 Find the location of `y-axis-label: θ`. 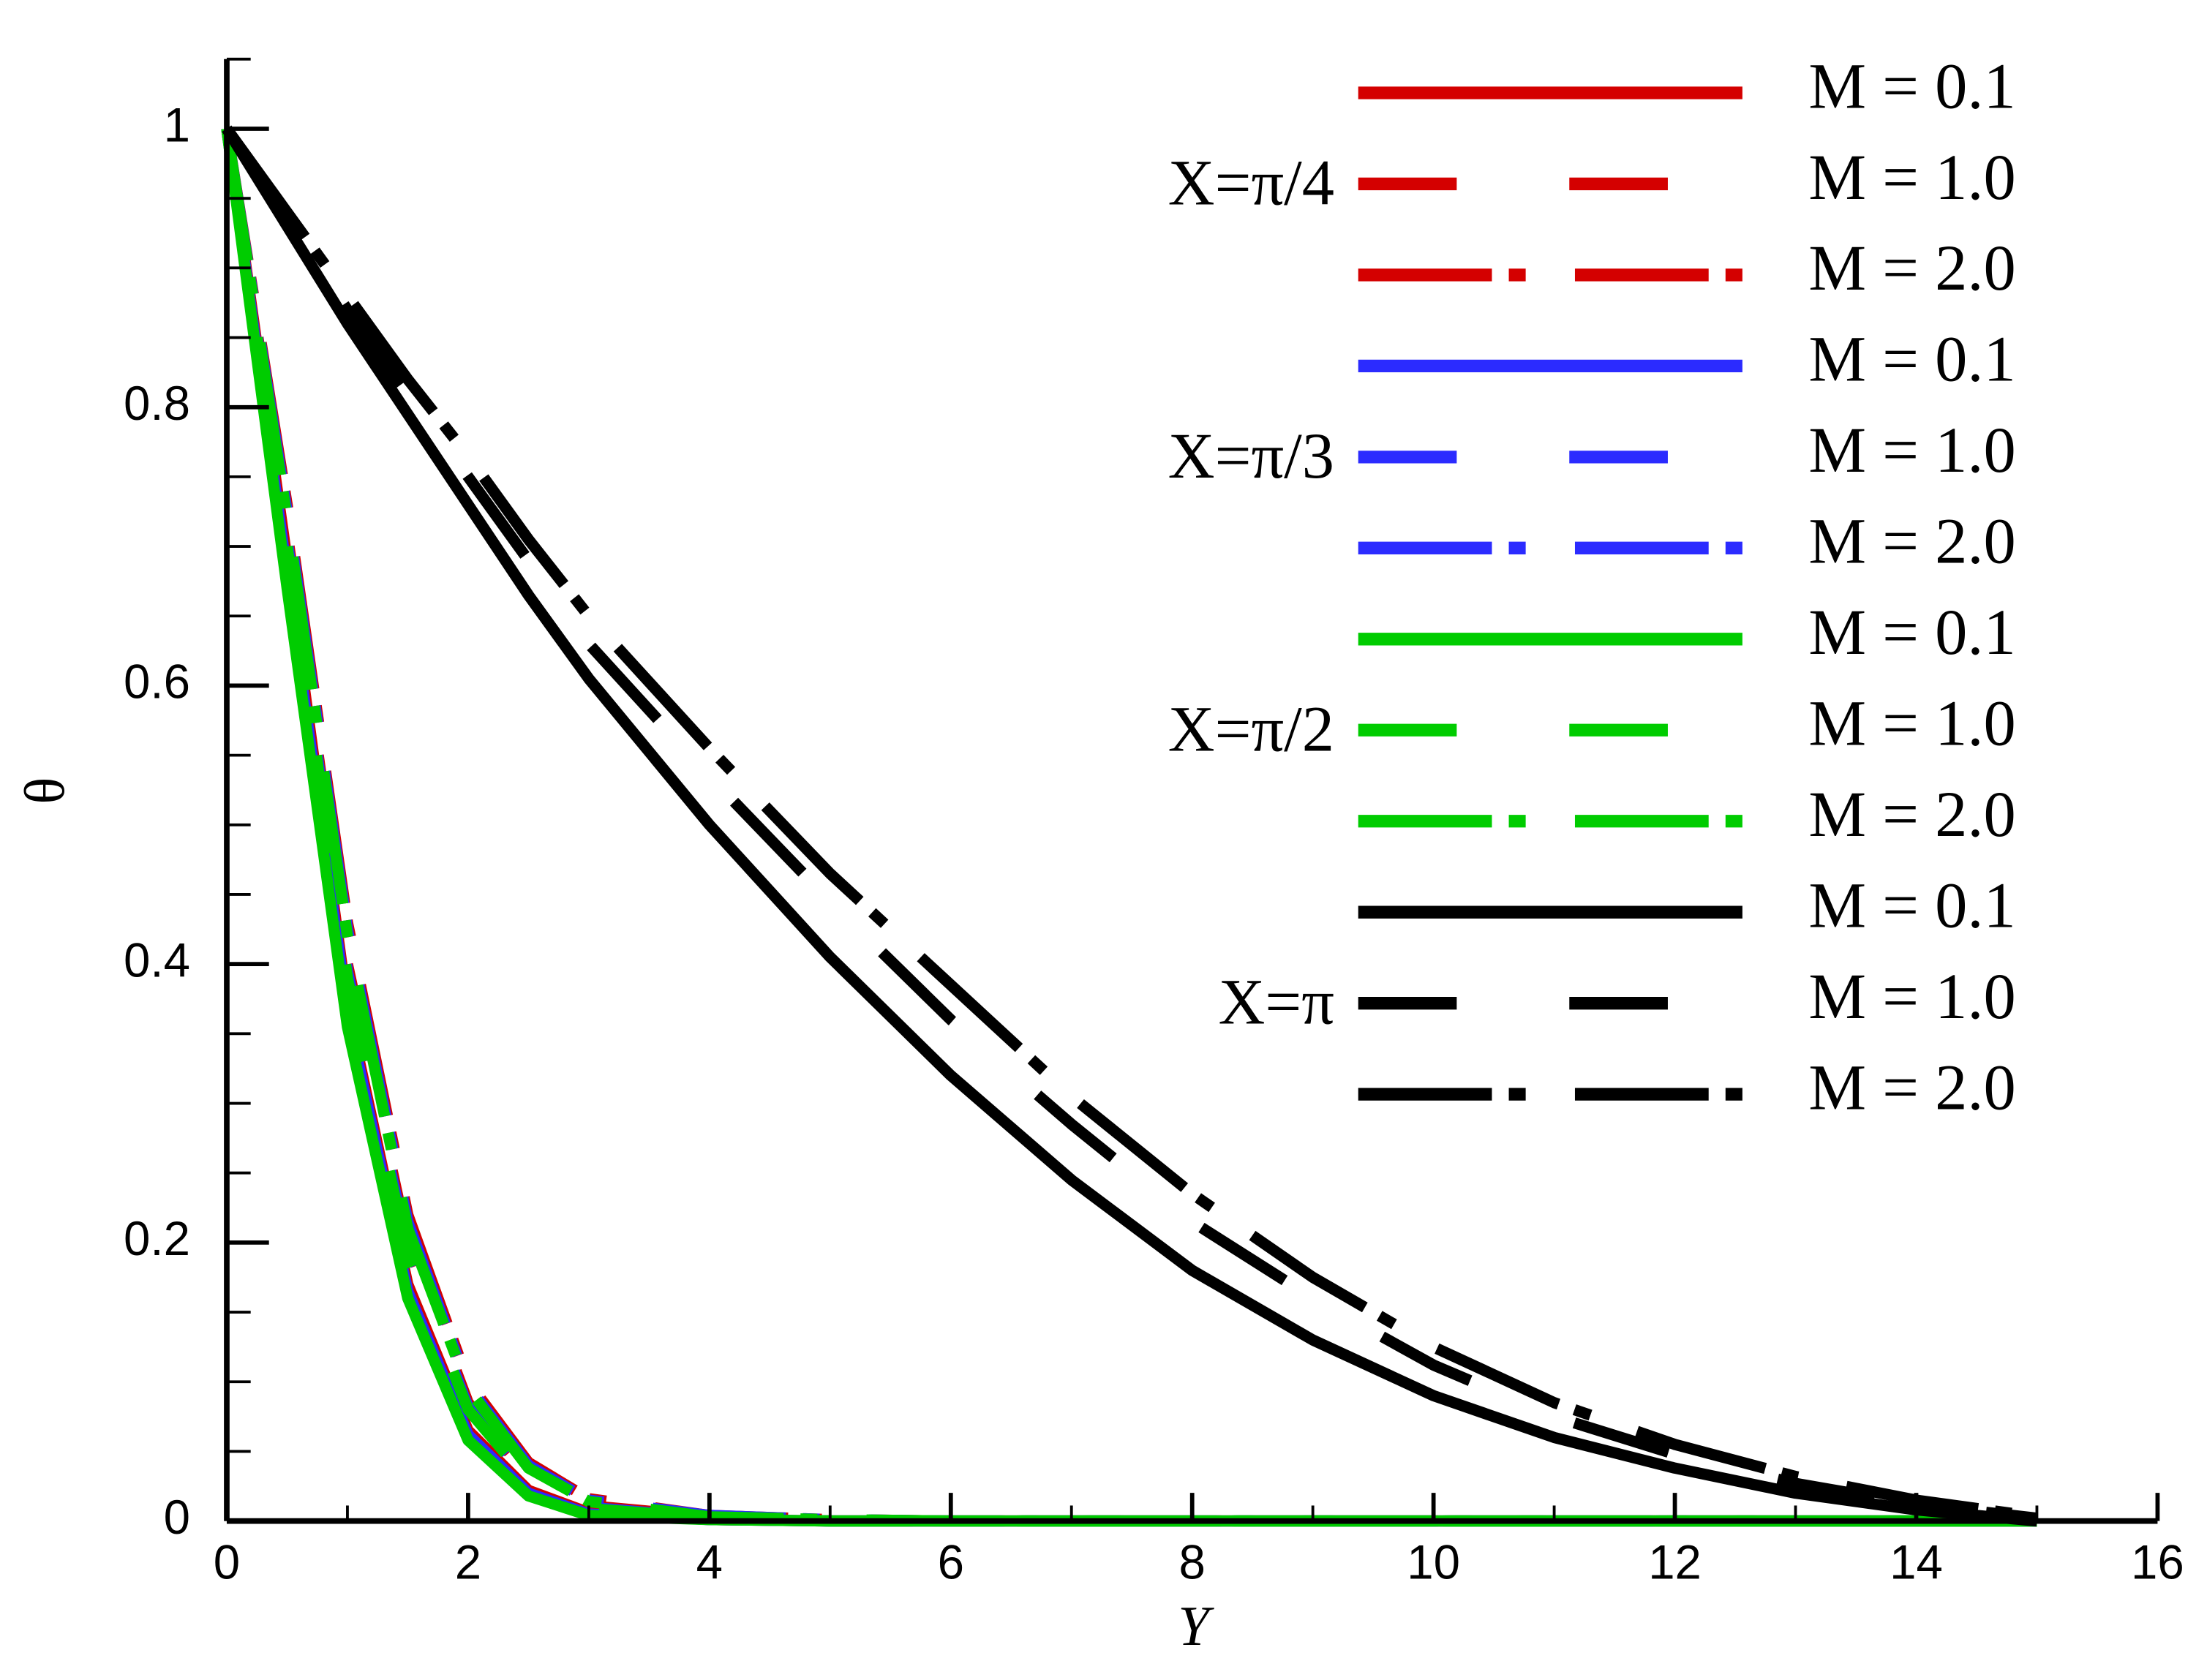

y-axis-label: θ is located at coordinates (44, 791).